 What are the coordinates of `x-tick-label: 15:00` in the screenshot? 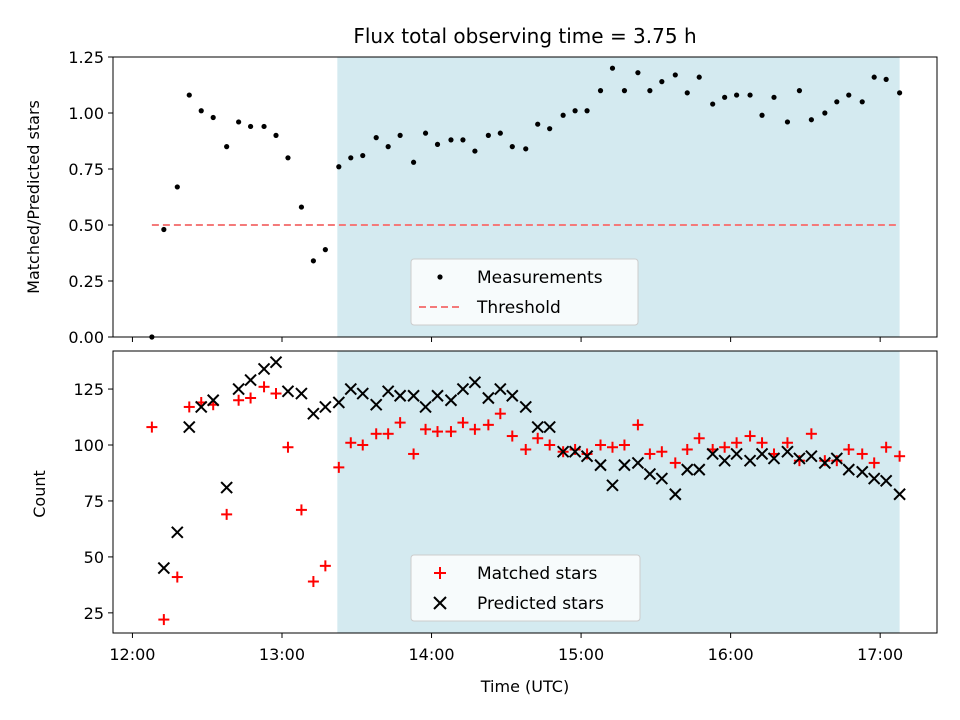 It's located at (581, 654).